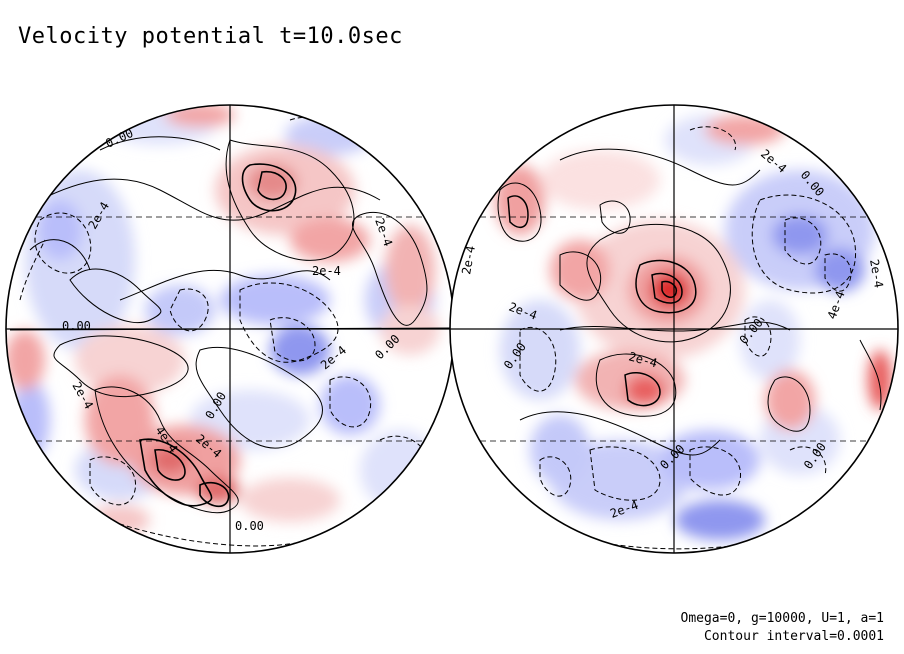 The image size is (904, 654). I want to click on figure-title: Velocity potential t=10.0sec, so click(210, 36).